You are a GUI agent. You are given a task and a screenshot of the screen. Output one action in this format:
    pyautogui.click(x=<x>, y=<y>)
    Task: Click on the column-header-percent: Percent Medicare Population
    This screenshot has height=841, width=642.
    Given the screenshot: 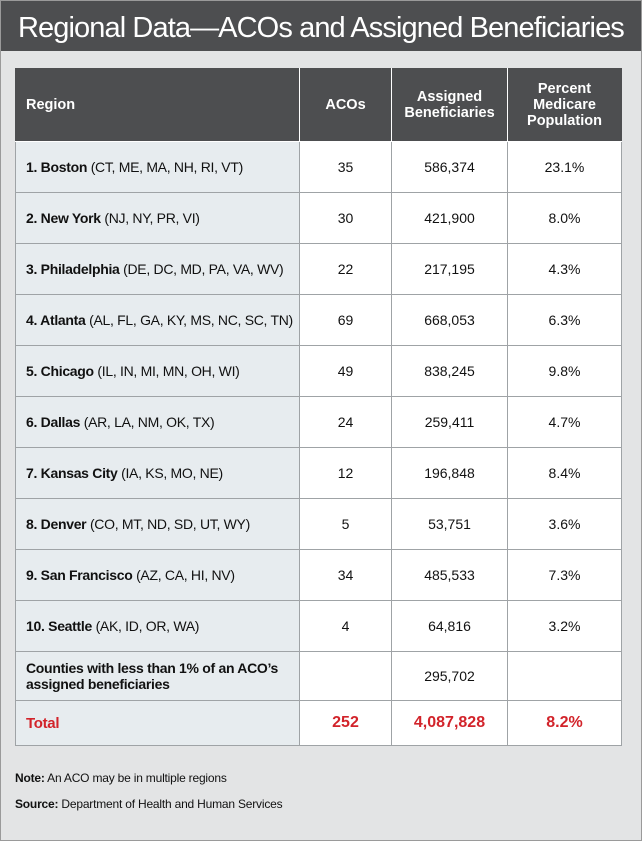 What is the action you would take?
    pyautogui.click(x=564, y=105)
    